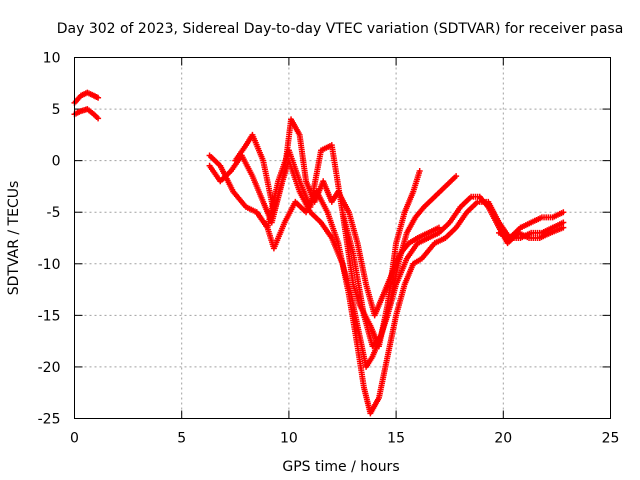  I want to click on x-tick-label: 0, so click(74, 439).